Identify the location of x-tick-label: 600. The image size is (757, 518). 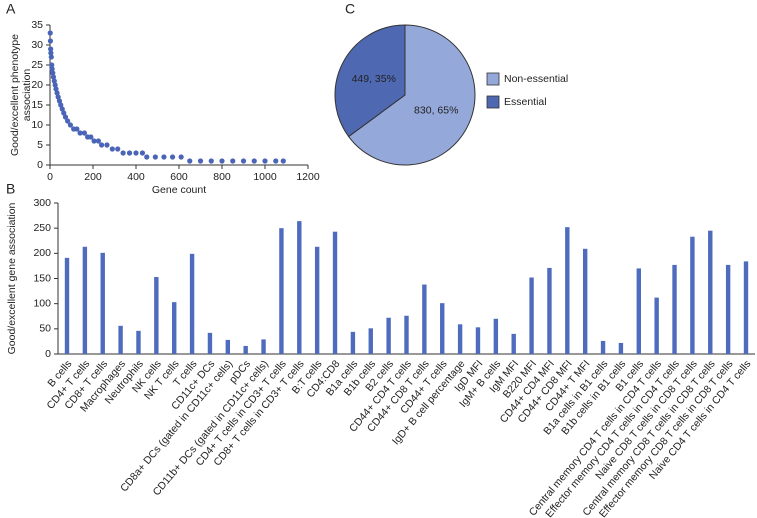
(179, 177).